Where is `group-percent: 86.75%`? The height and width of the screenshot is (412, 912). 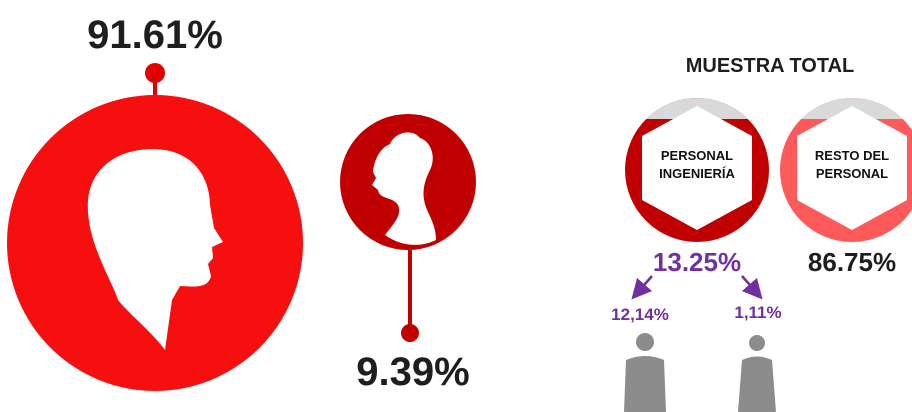
group-percent: 86.75% is located at coordinates (852, 262).